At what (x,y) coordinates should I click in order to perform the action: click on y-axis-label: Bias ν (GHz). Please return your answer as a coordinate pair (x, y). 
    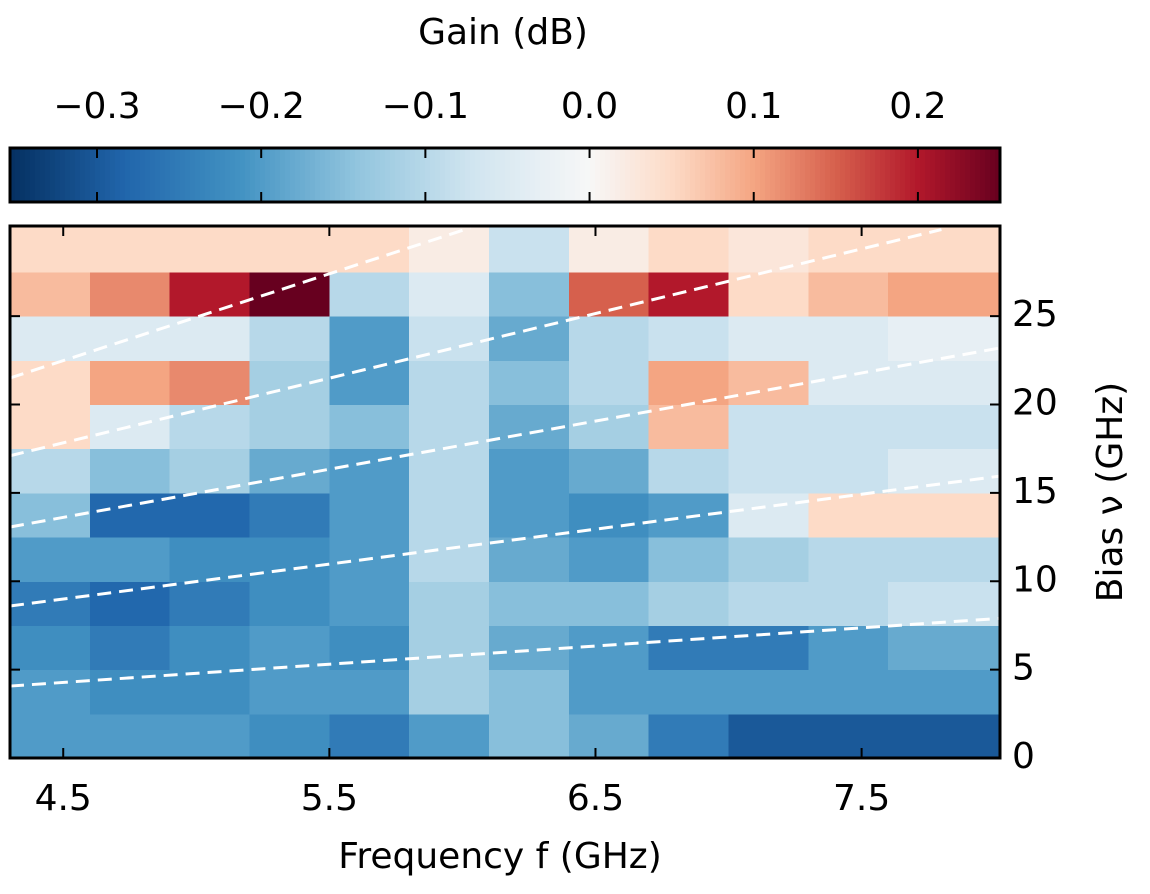
    Looking at the image, I should click on (1110, 492).